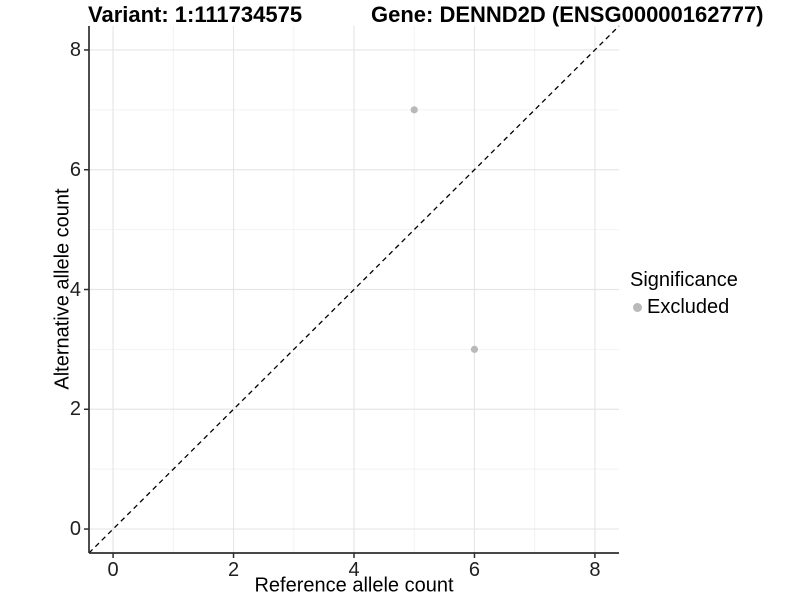 The height and width of the screenshot is (600, 800). Describe the element at coordinates (75, 409) in the screenshot. I see `y-tick-label: 2` at that location.